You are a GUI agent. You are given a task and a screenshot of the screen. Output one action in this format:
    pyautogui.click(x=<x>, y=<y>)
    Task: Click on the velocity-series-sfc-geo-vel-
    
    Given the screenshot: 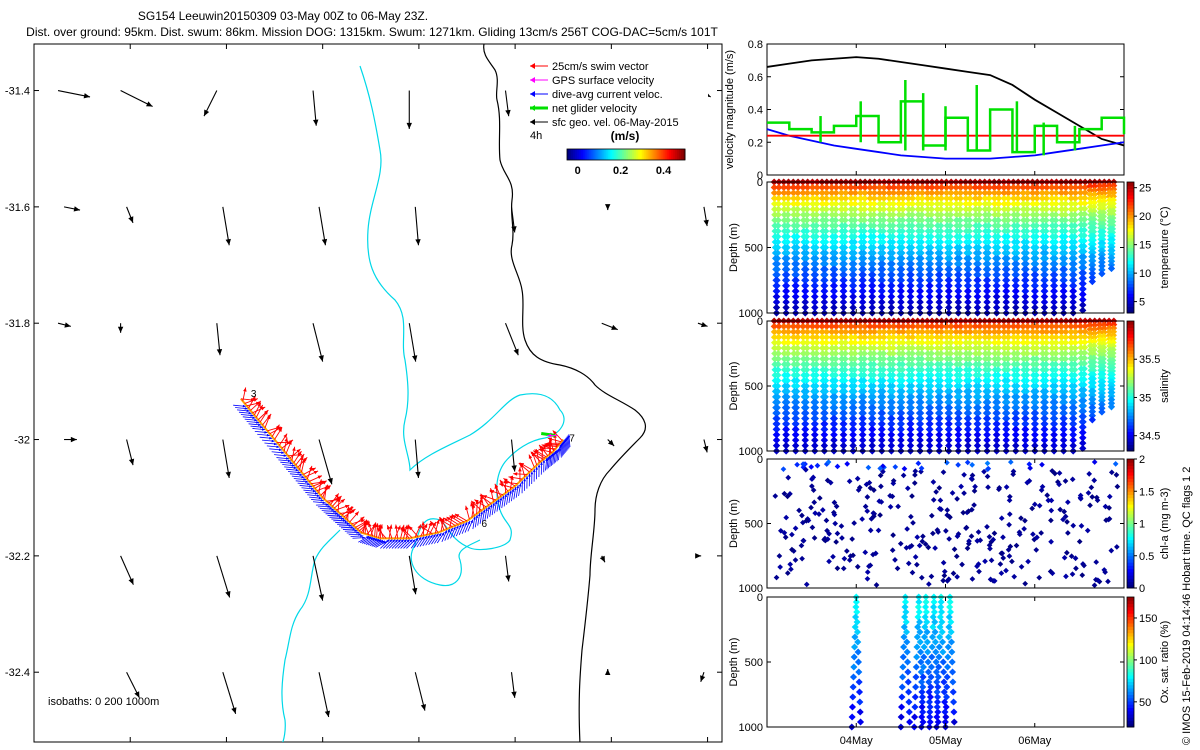 What is the action you would take?
    pyautogui.click(x=945, y=101)
    